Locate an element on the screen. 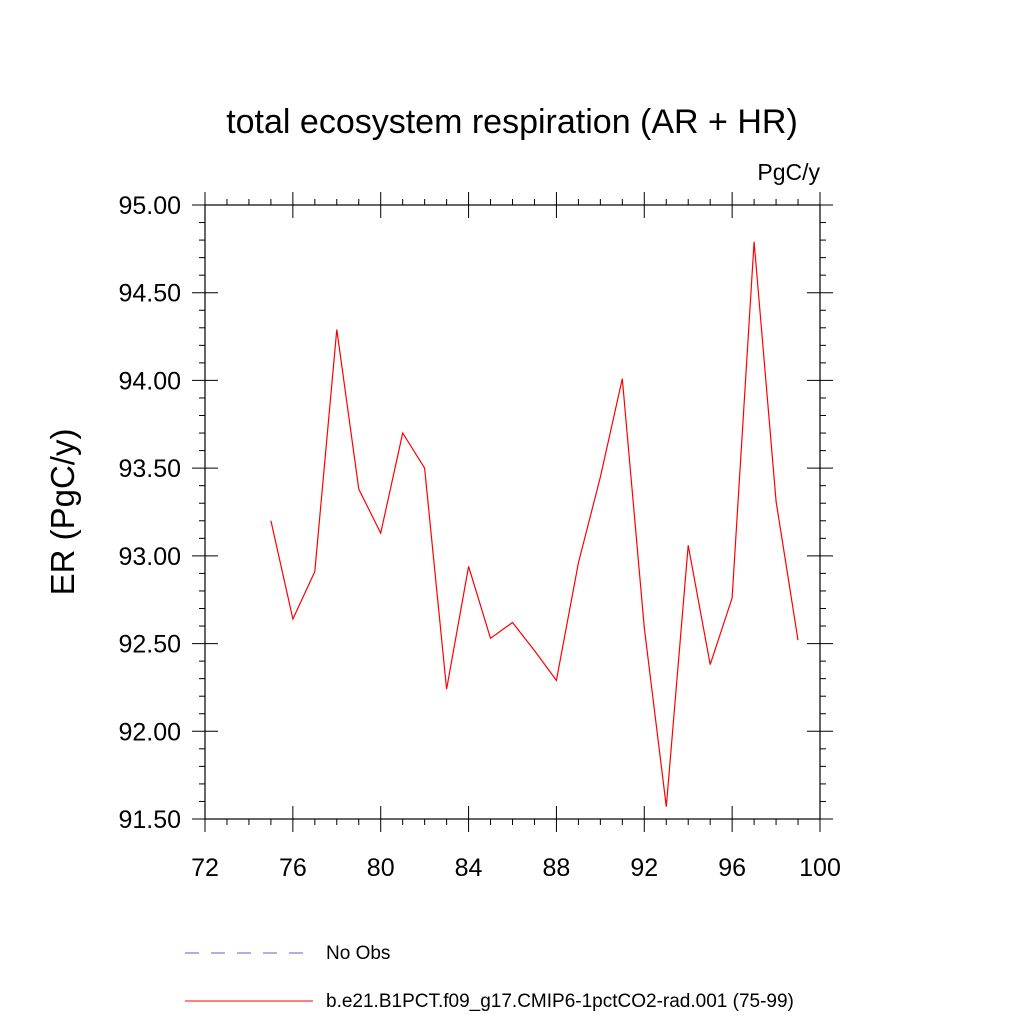 This screenshot has width=1024, height=1024. y-axis-label: ER (PgC/y) is located at coordinates (62, 512).